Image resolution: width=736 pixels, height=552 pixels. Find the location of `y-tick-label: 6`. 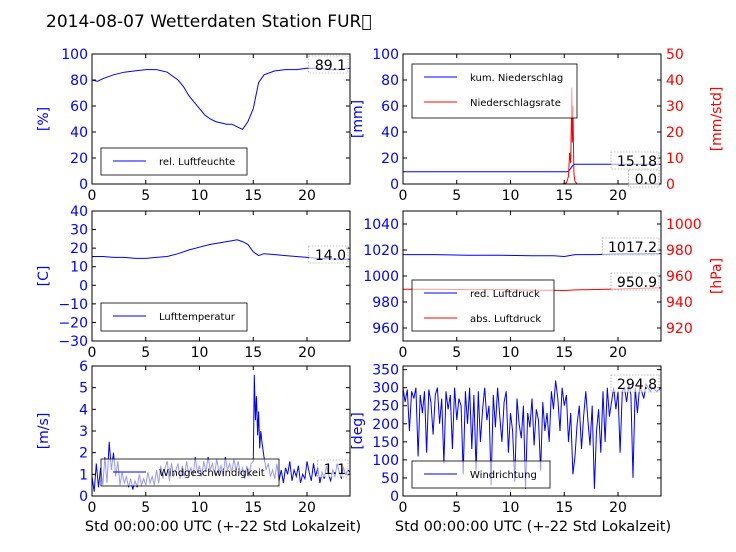

y-tick-label: 6 is located at coordinates (83, 367).